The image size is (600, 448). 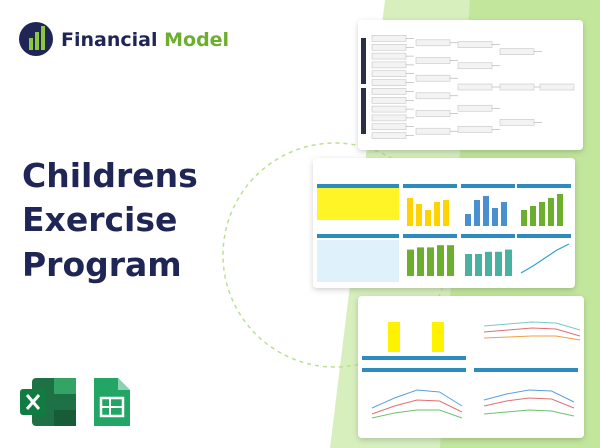 I want to click on title-line: Exercise, so click(x=99, y=219).